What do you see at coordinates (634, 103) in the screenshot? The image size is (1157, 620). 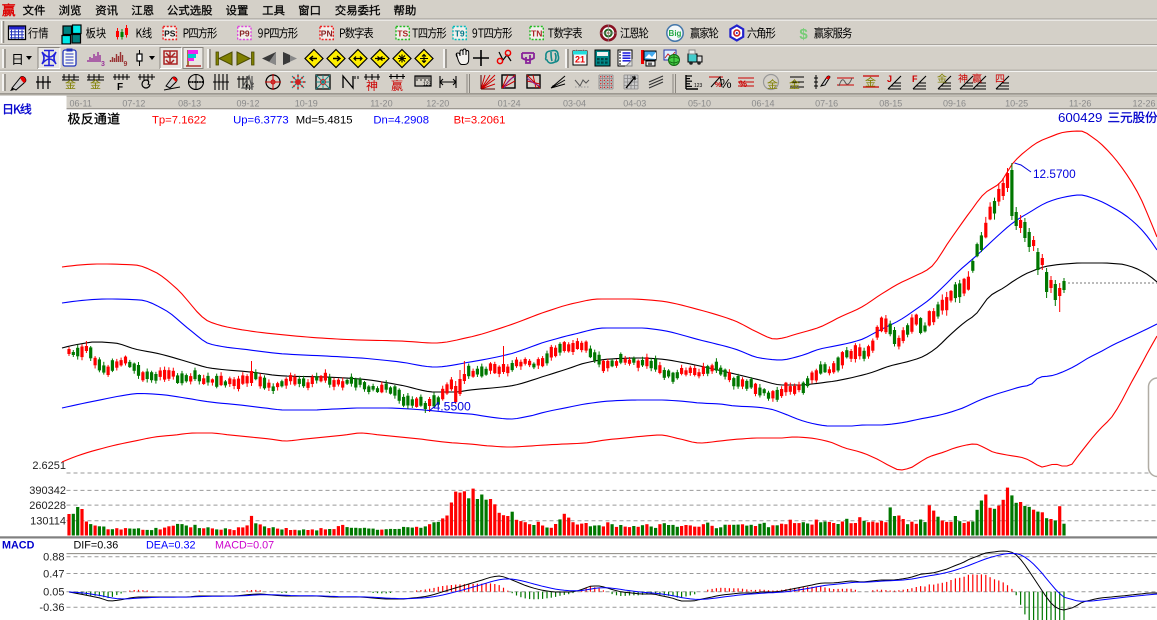 I see `svg-text: 04-03` at bounding box center [634, 103].